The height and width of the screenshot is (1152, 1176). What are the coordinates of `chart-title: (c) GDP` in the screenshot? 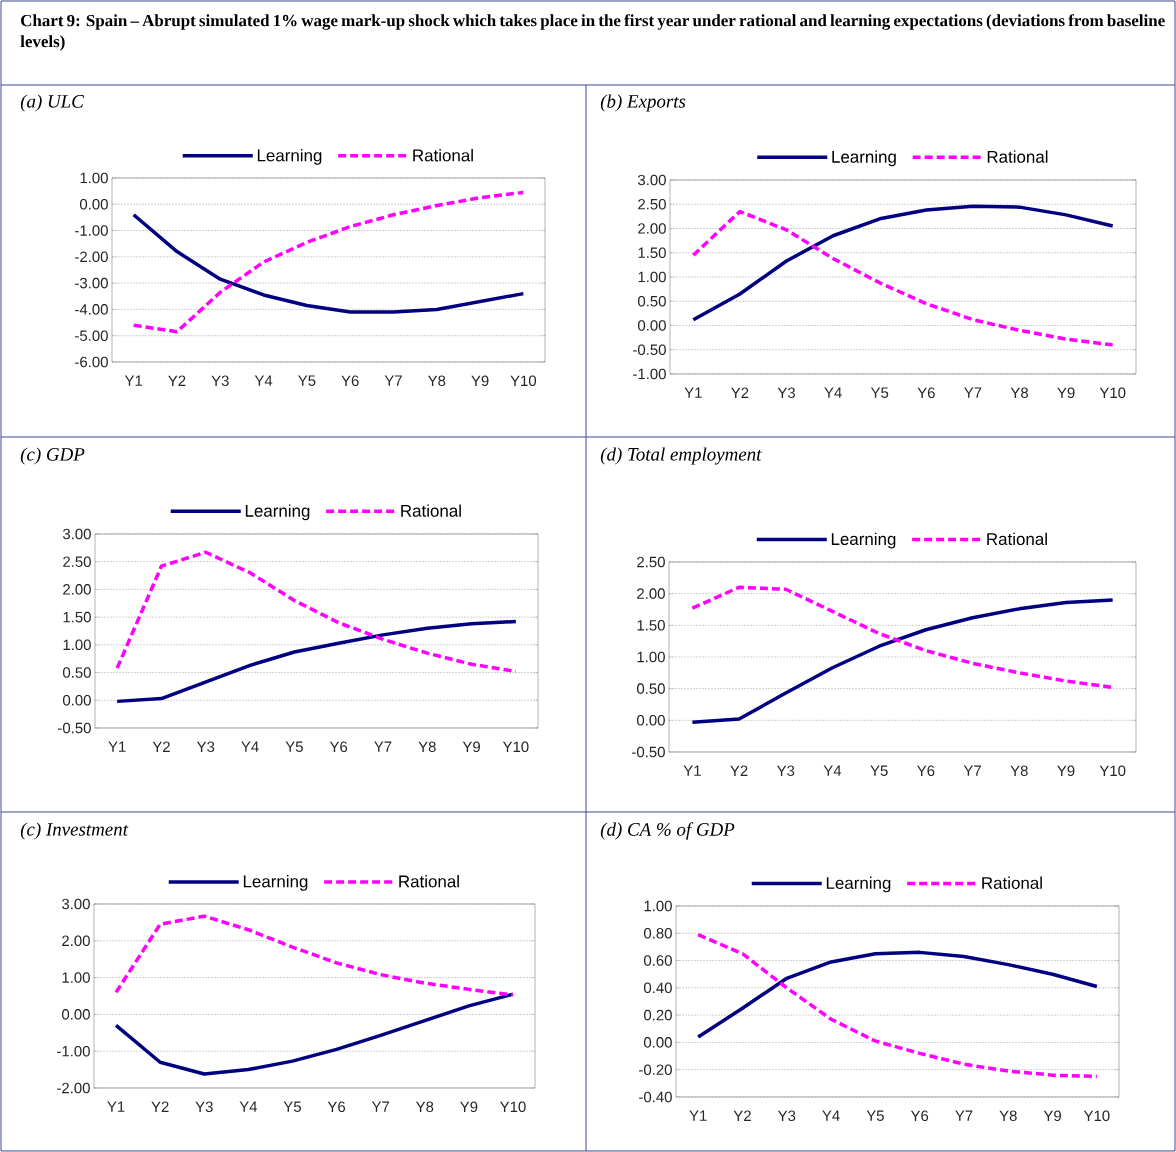 It's located at (52, 456).